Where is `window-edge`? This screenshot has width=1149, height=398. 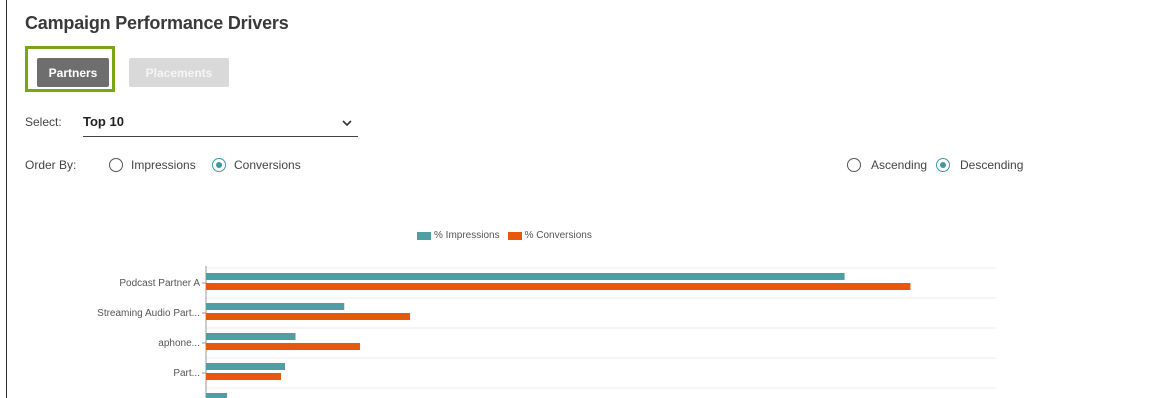 window-edge is located at coordinates (6, 199).